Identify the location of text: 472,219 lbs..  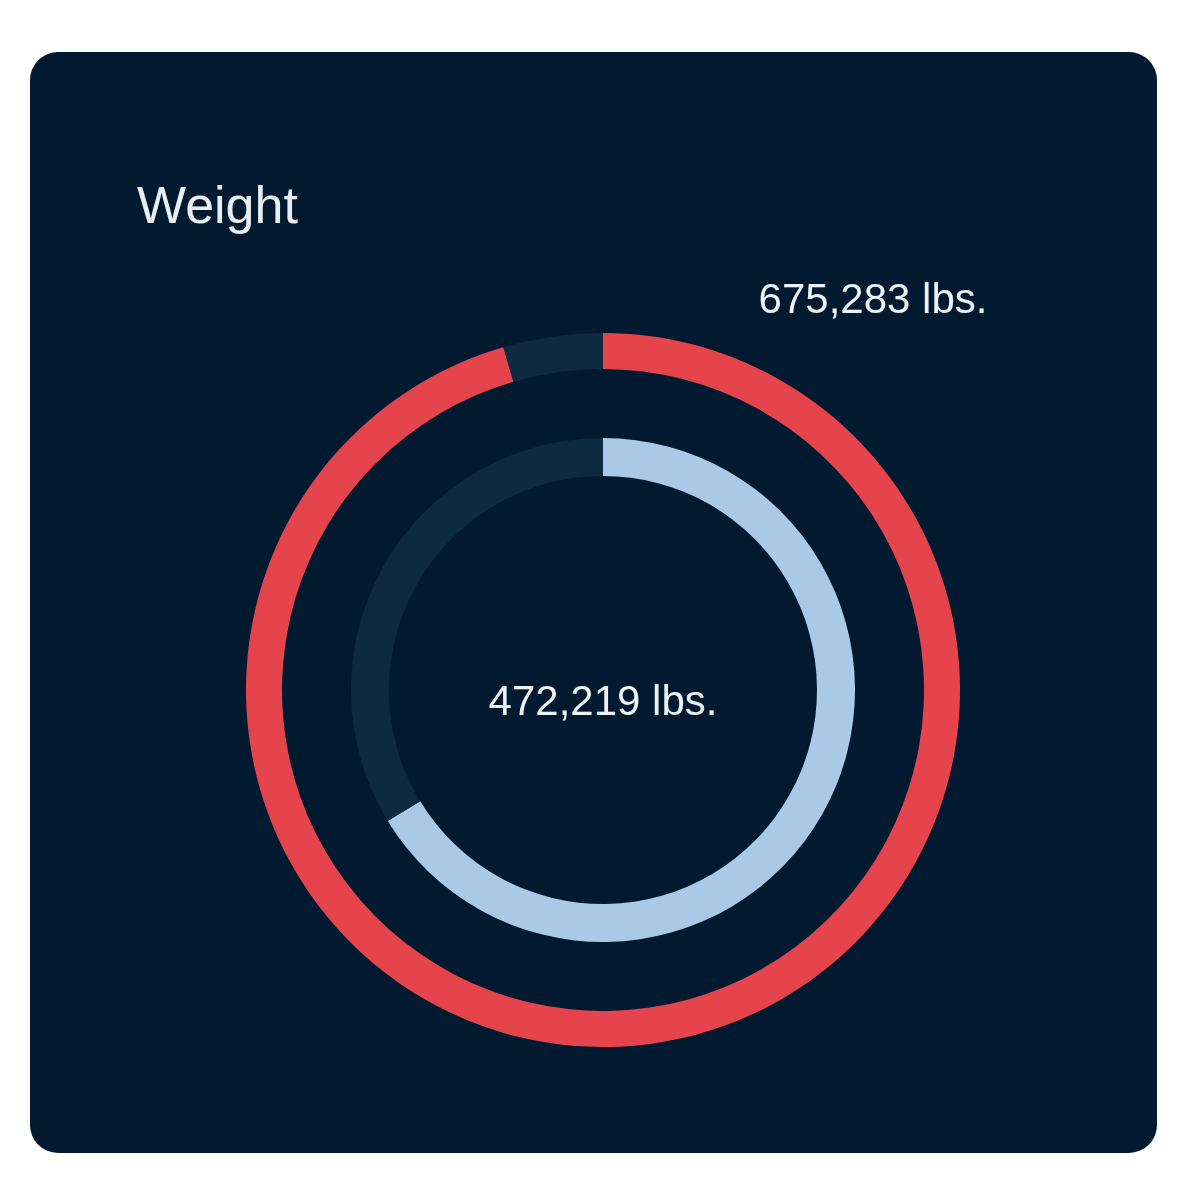
(603, 700).